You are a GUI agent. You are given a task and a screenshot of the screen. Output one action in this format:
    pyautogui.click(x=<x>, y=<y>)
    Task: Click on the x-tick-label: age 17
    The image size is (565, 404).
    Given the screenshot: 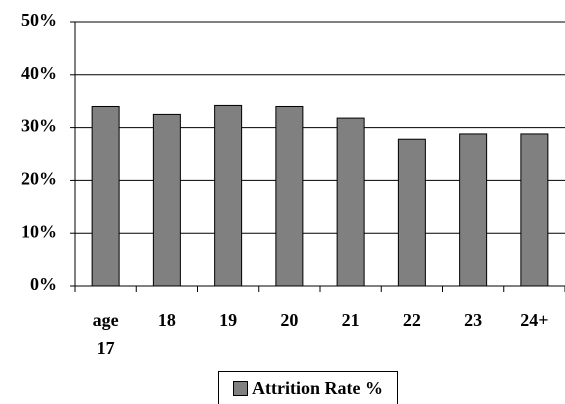 What is the action you would take?
    pyautogui.click(x=105, y=334)
    